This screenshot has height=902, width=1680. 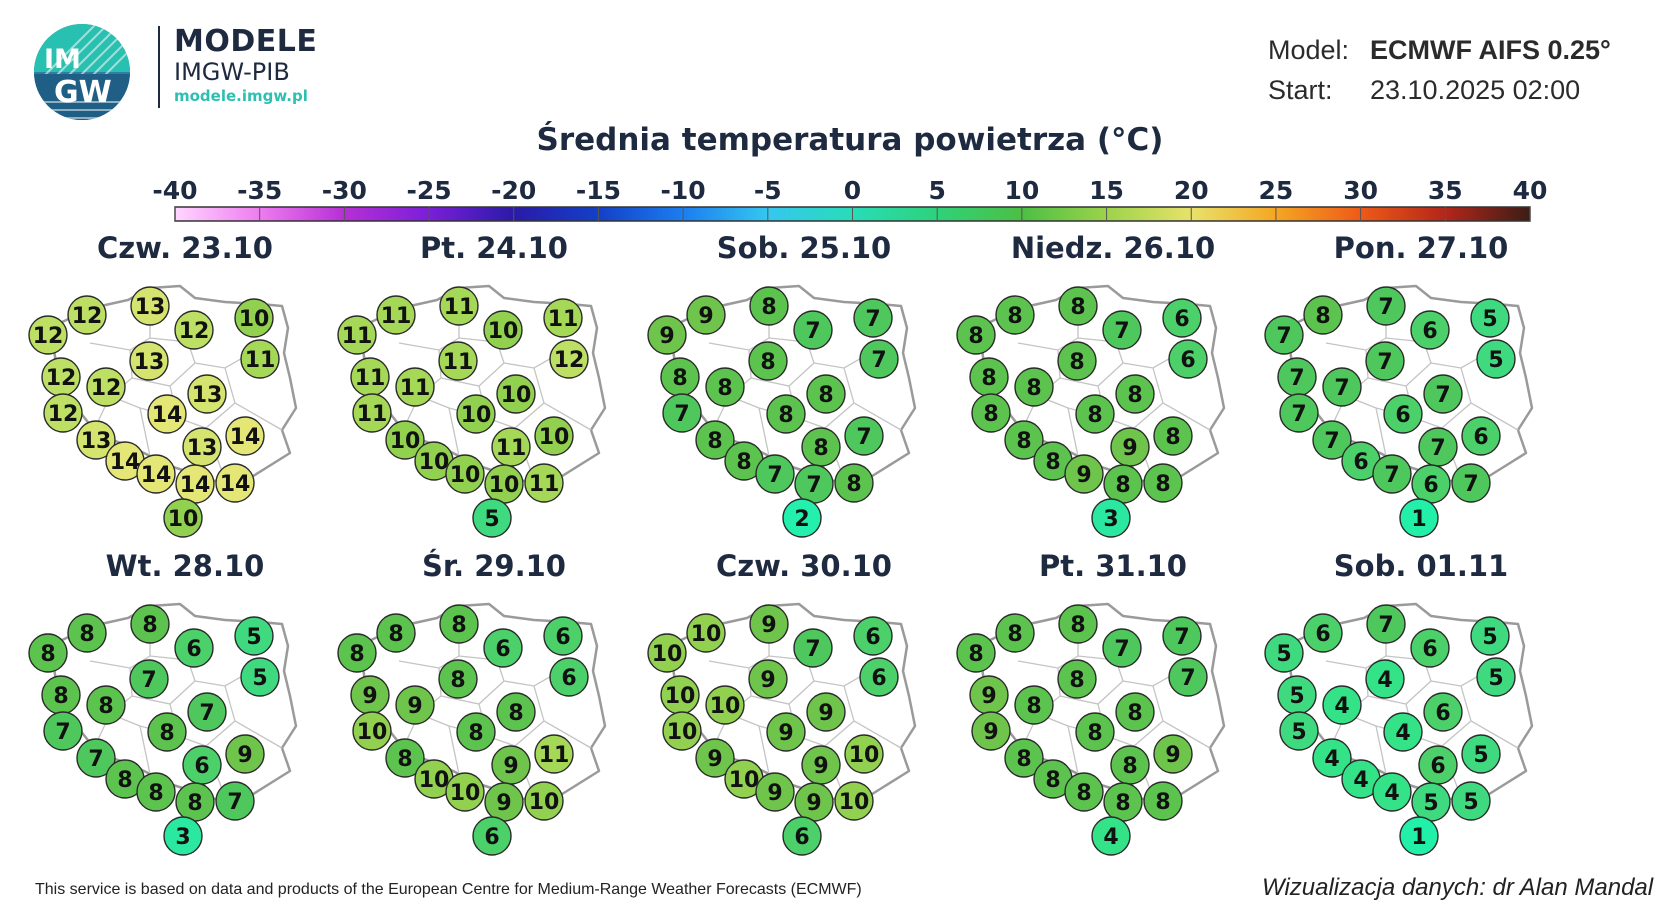 I want to click on station-value: 12, so click(x=87, y=316).